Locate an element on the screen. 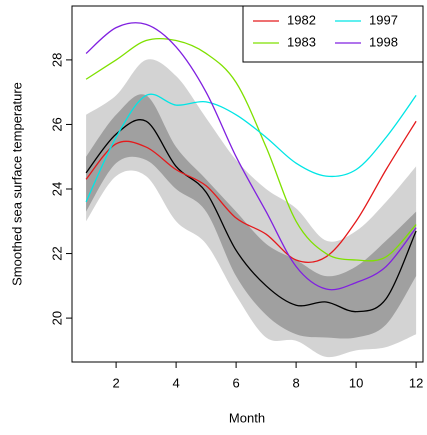 The height and width of the screenshot is (435, 427). y-tick-label: 24 is located at coordinates (56, 189).